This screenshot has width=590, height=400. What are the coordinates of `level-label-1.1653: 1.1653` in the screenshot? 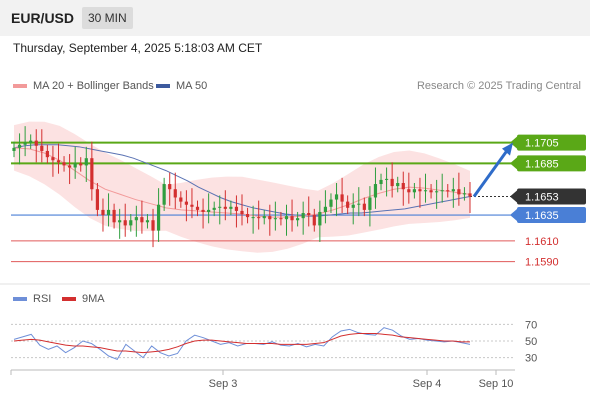 It's located at (542, 197).